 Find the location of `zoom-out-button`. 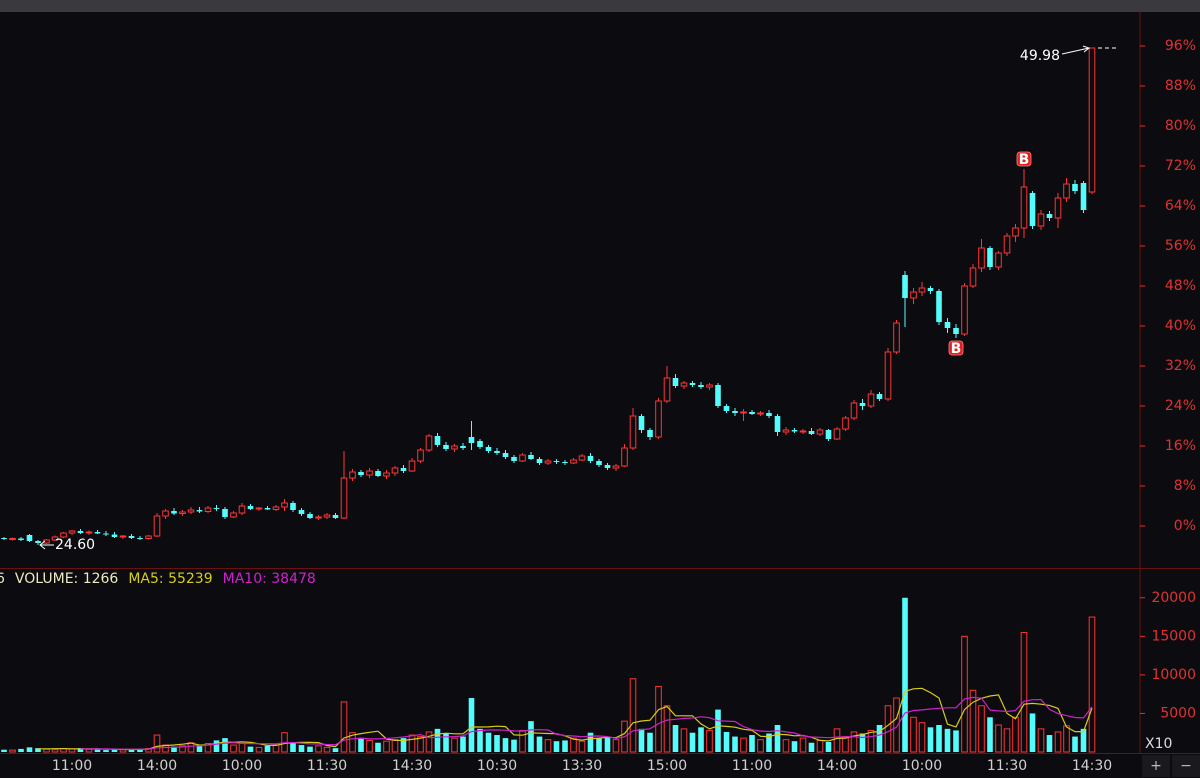

zoom-out-button is located at coordinates (1186, 766).